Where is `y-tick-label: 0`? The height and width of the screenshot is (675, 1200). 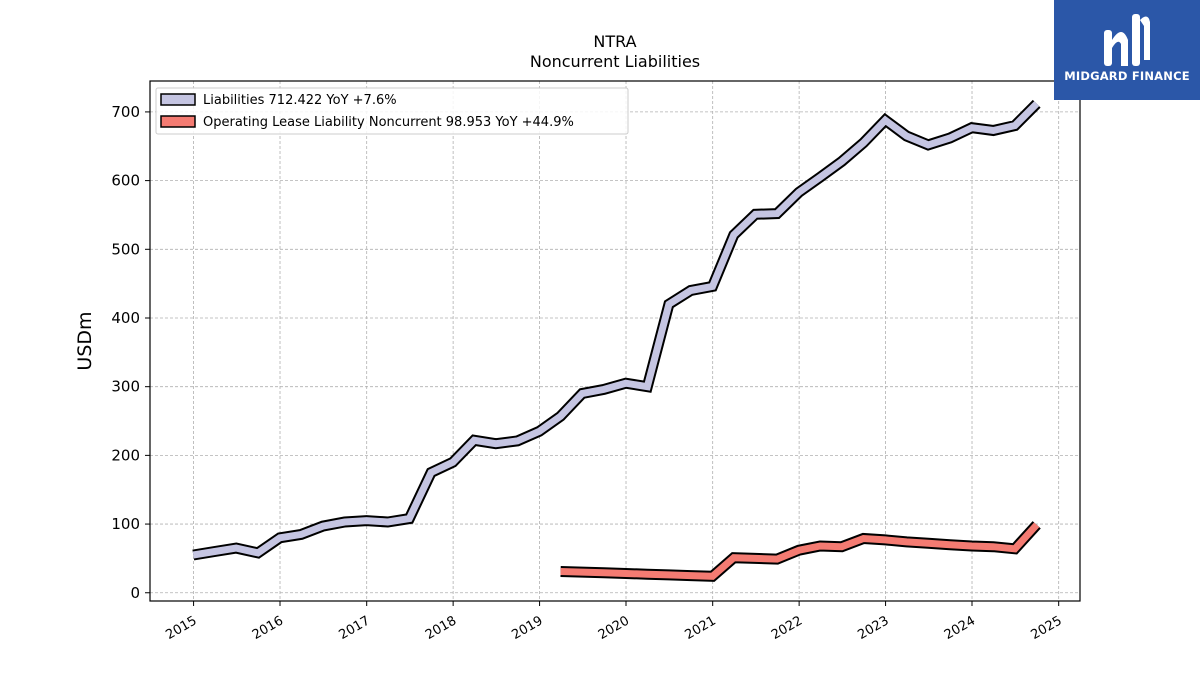
y-tick-label: 0 is located at coordinates (135, 593).